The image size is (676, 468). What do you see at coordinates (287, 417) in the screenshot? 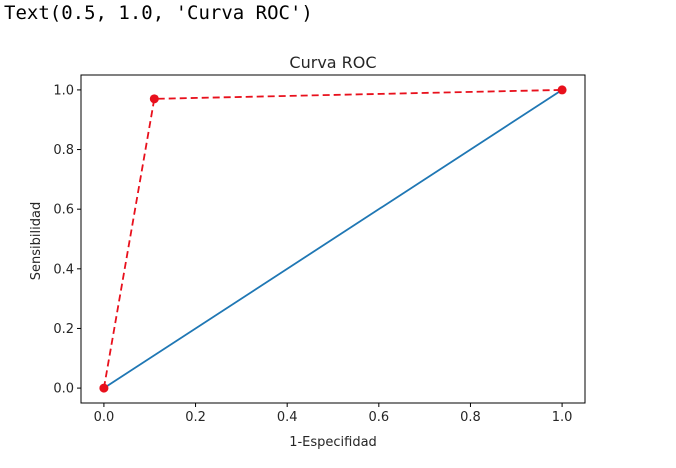
I see `x-tick-label: 0.4` at bounding box center [287, 417].